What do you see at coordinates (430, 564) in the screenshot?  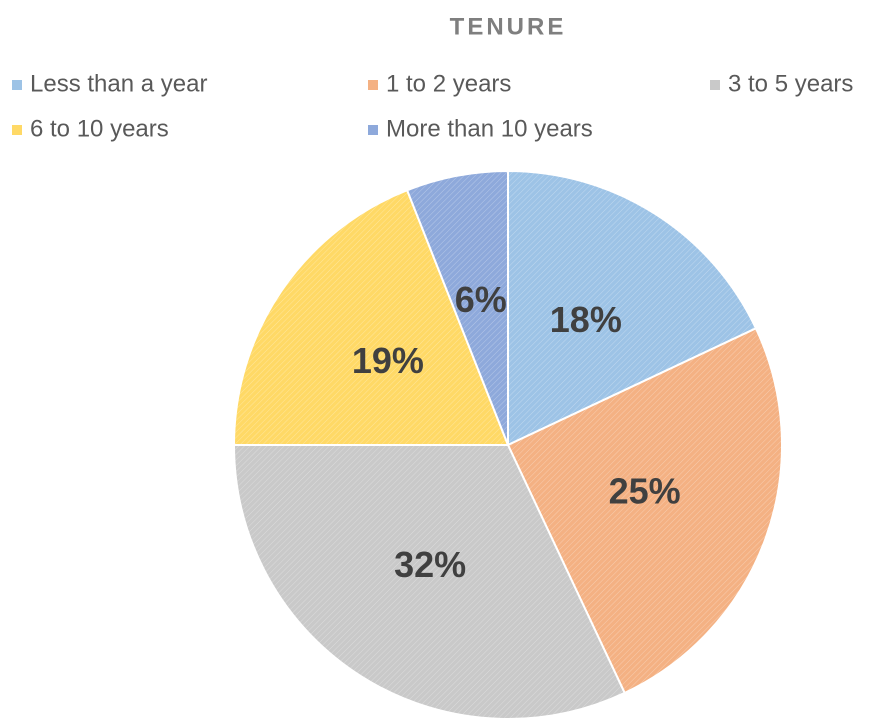 I see `data-label: 32%` at bounding box center [430, 564].